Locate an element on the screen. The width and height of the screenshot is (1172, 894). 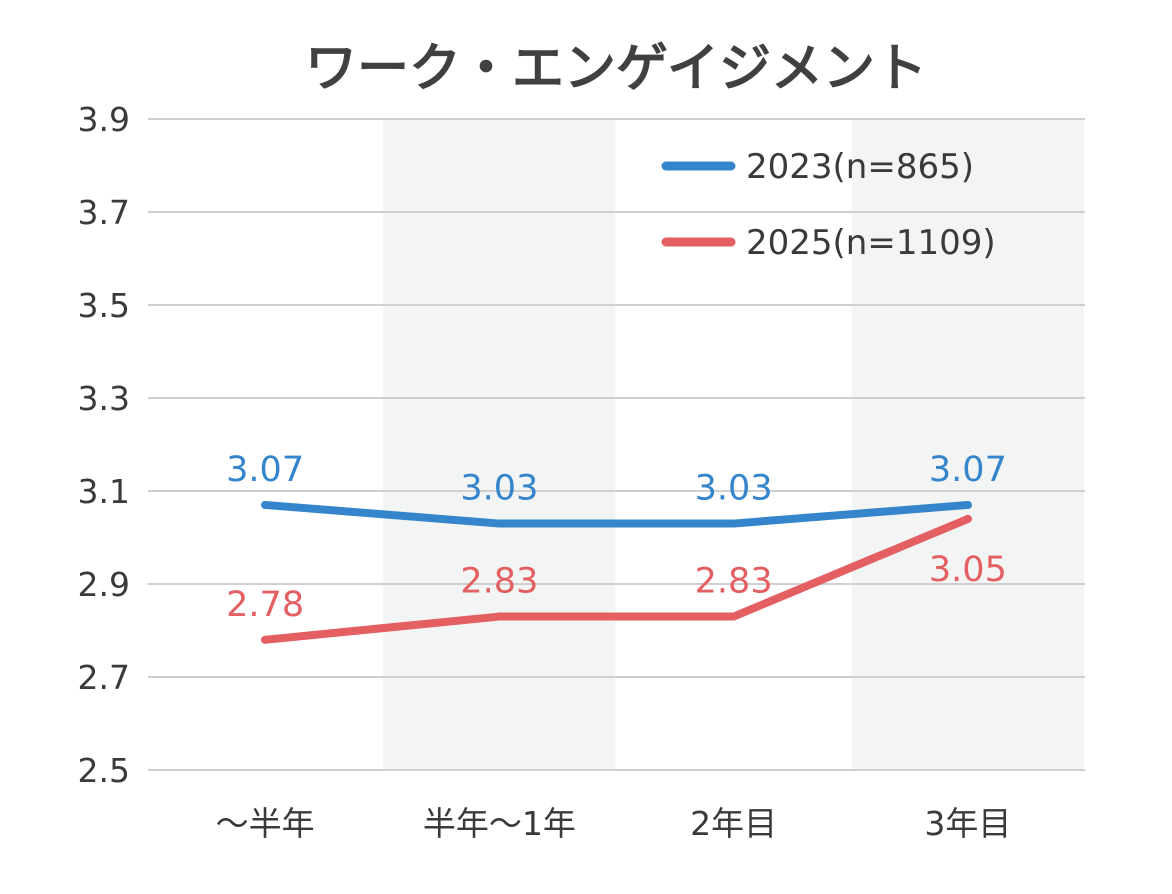
series is located at coordinates (616, 572).